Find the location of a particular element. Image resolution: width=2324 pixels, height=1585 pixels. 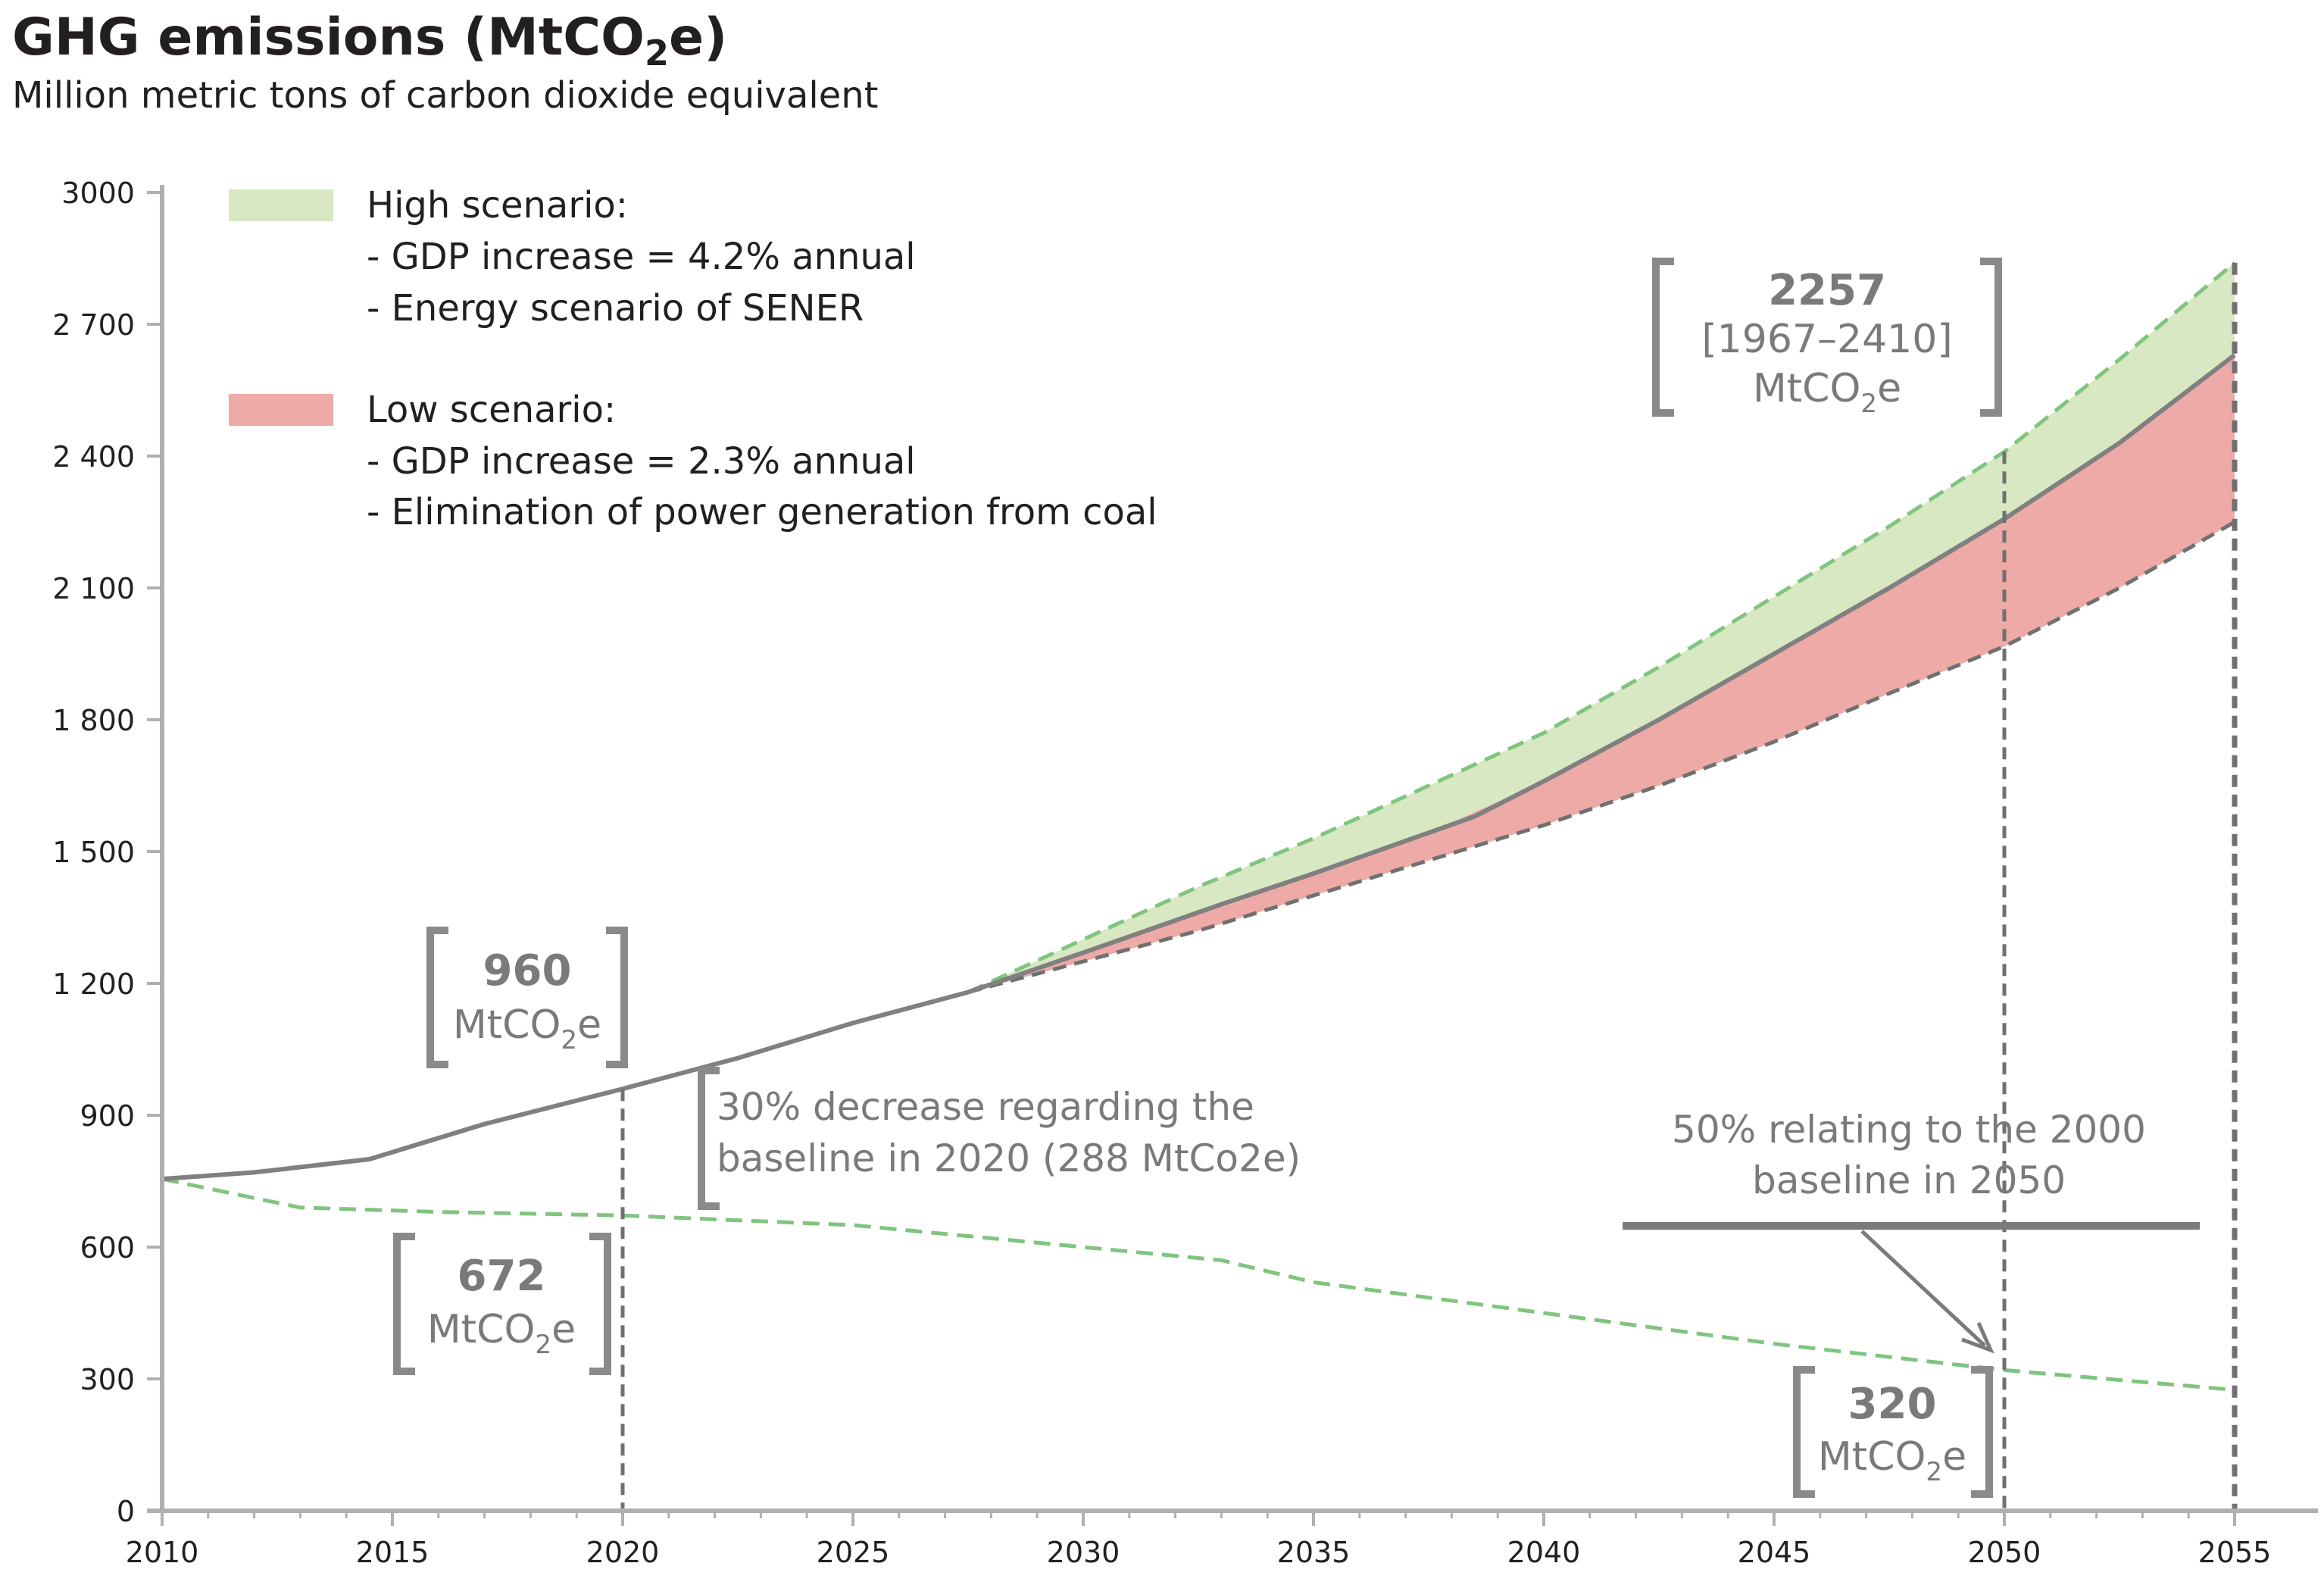

y-tick-label: 2 100 is located at coordinates (93, 588).